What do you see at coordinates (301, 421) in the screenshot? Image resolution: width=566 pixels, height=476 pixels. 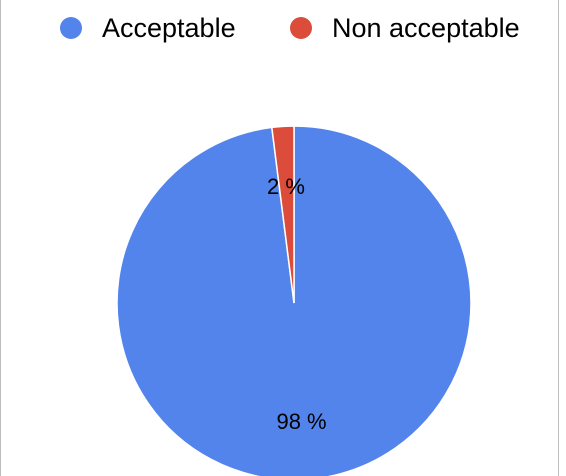 I see `data-label-acceptable: 98 %` at bounding box center [301, 421].